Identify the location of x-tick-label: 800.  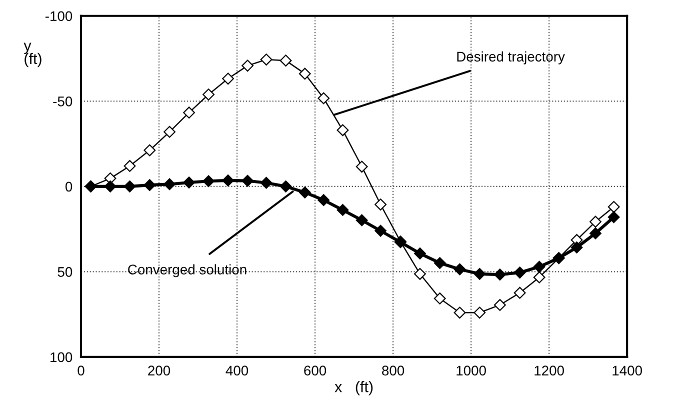
(393, 371).